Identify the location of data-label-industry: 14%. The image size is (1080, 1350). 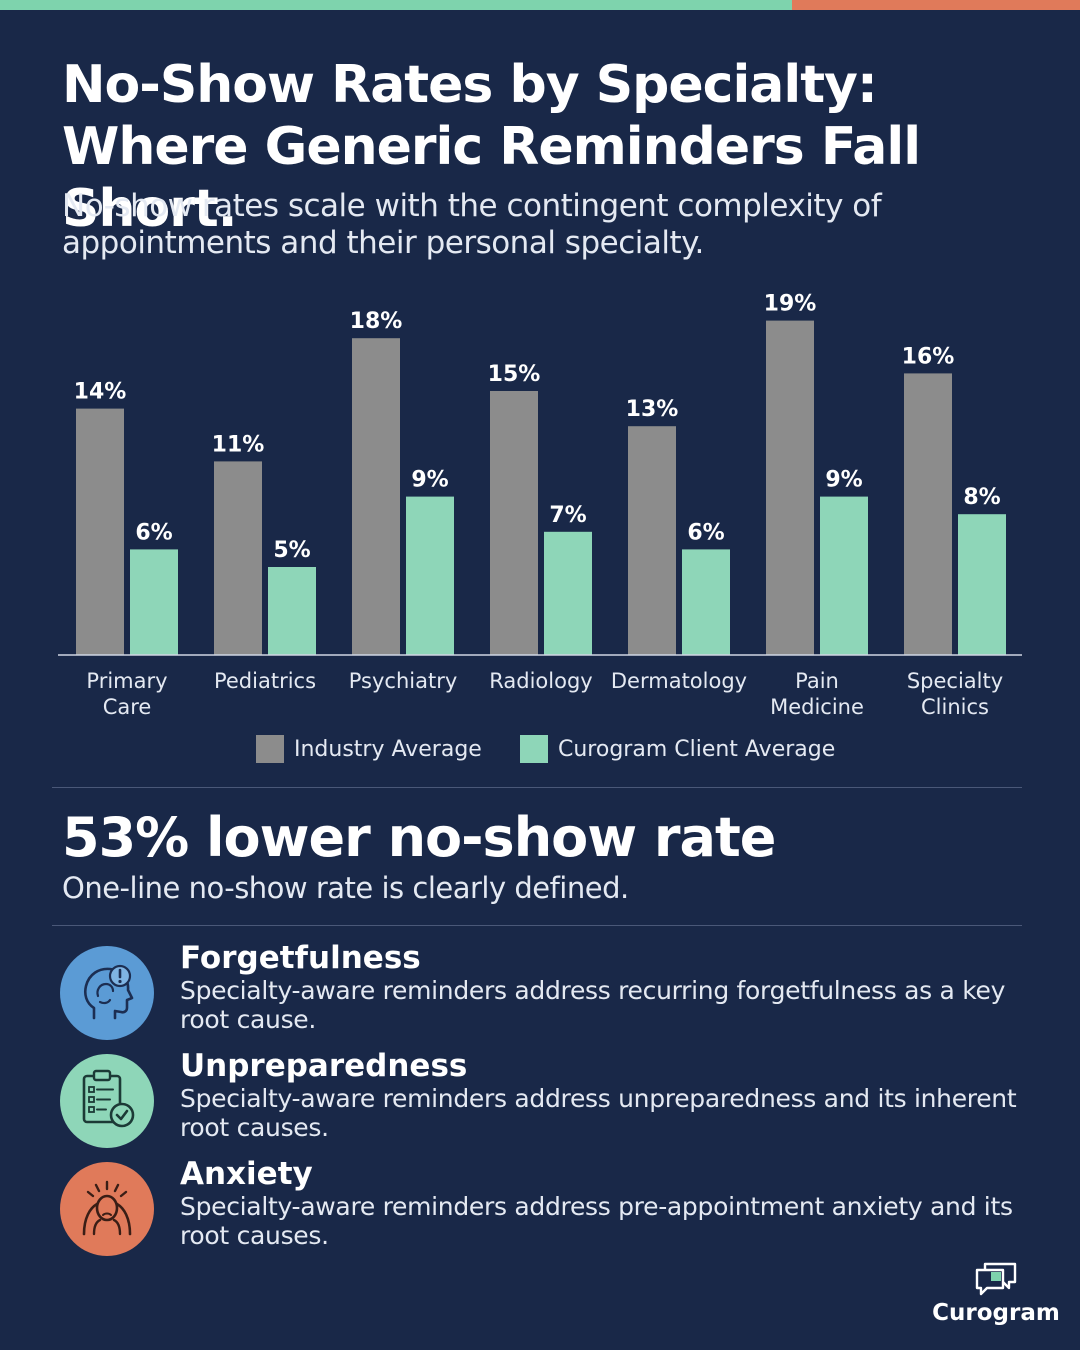
(100, 392).